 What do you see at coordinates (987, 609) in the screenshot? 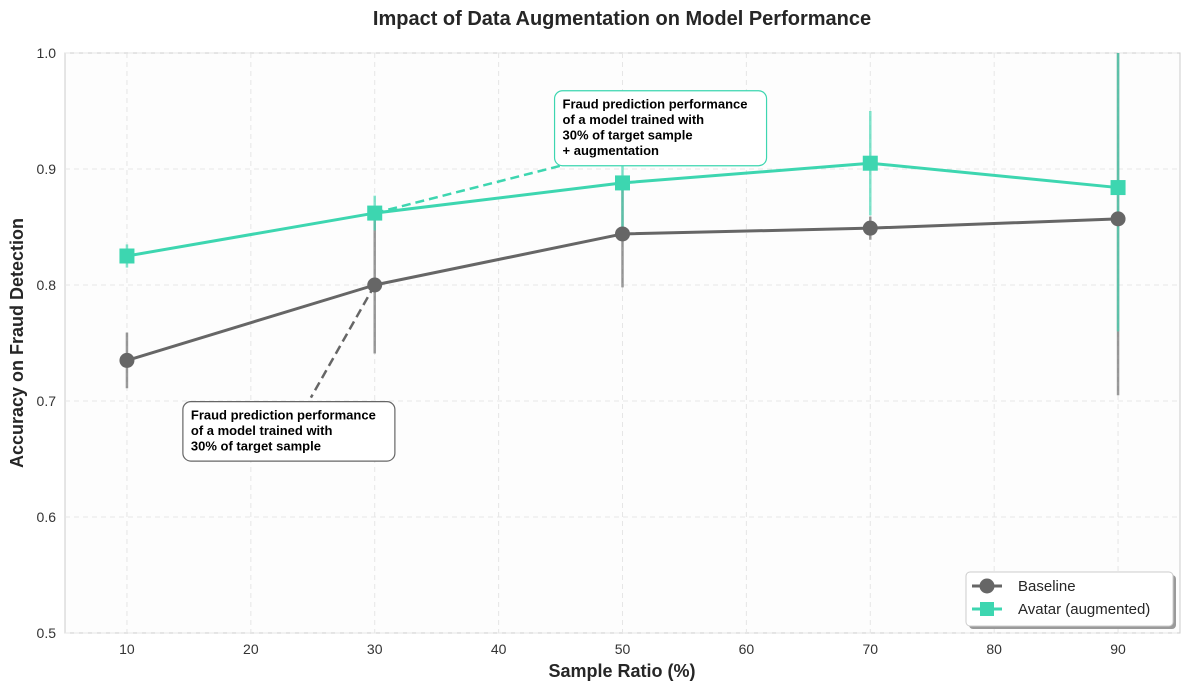
I see `legend-augmented-marker` at bounding box center [987, 609].